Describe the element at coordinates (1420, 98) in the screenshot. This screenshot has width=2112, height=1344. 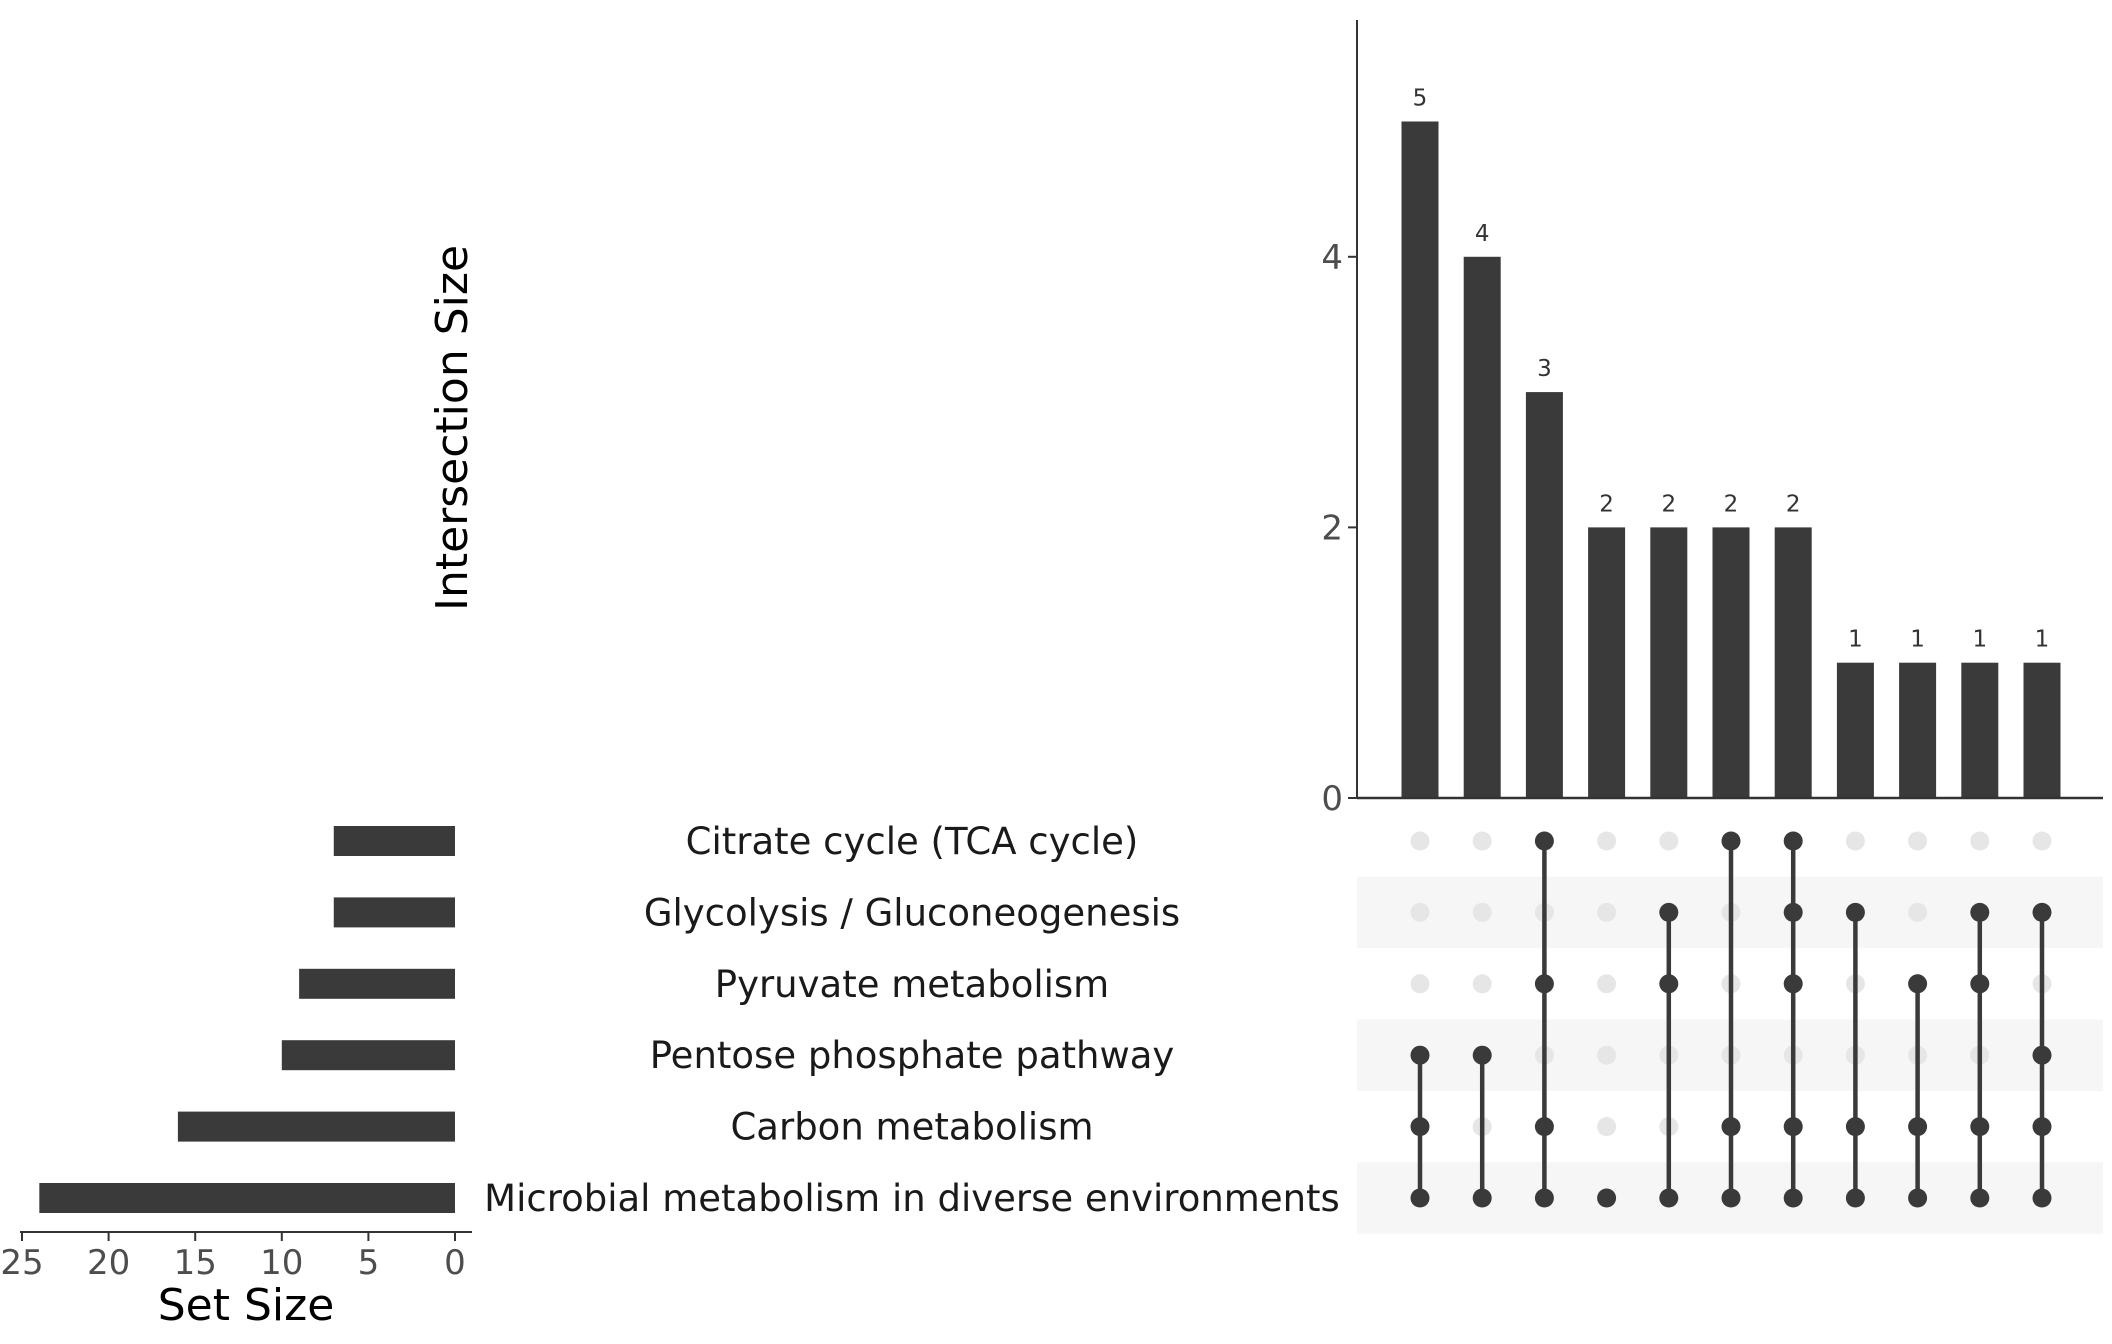
I see `intersection-bar-label: 5` at that location.